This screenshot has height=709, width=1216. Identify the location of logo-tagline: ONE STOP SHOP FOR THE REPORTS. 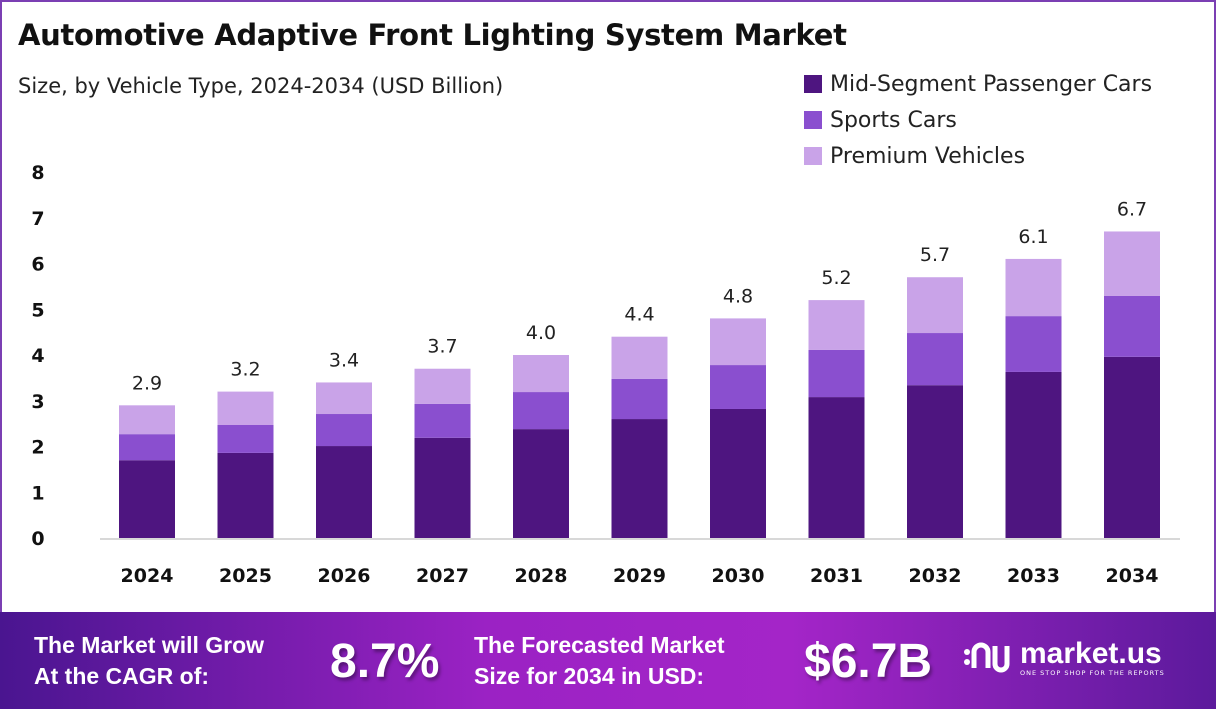
(1092, 673).